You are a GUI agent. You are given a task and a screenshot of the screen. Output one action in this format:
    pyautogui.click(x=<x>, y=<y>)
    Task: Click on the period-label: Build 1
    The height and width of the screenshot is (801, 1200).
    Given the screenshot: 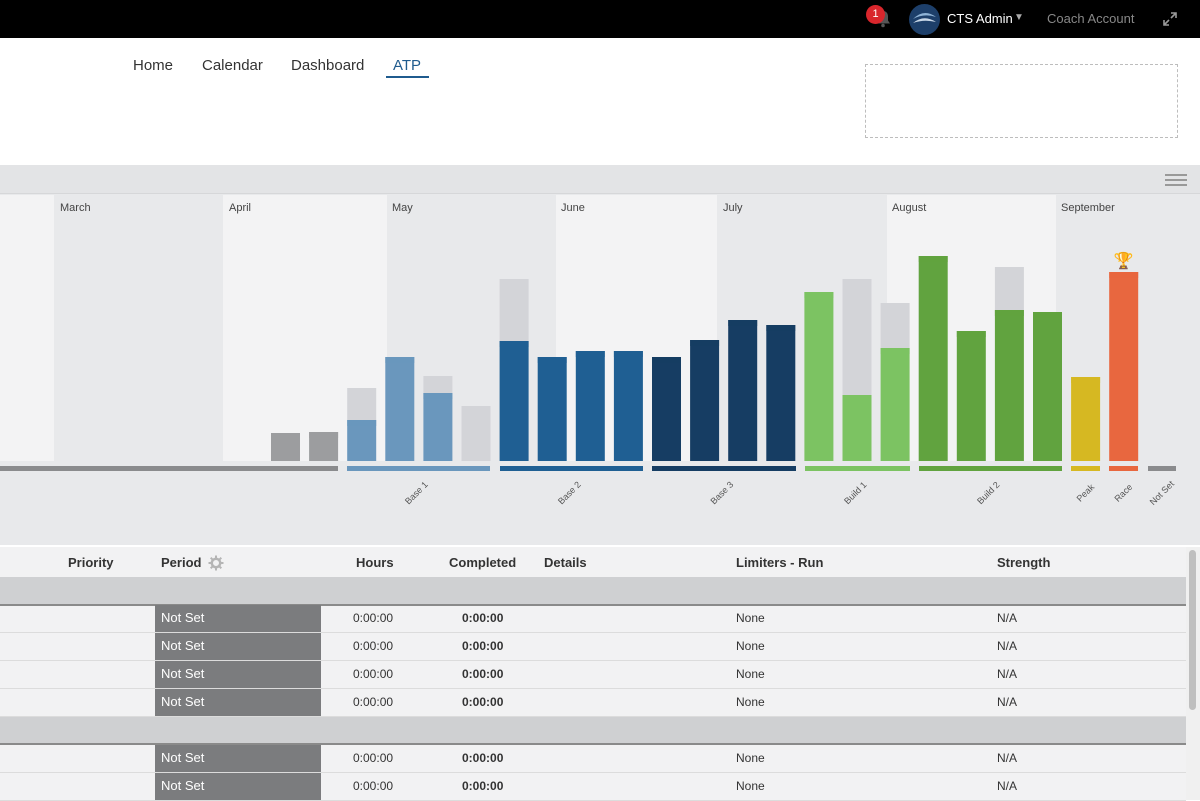 What is the action you would take?
    pyautogui.click(x=855, y=493)
    